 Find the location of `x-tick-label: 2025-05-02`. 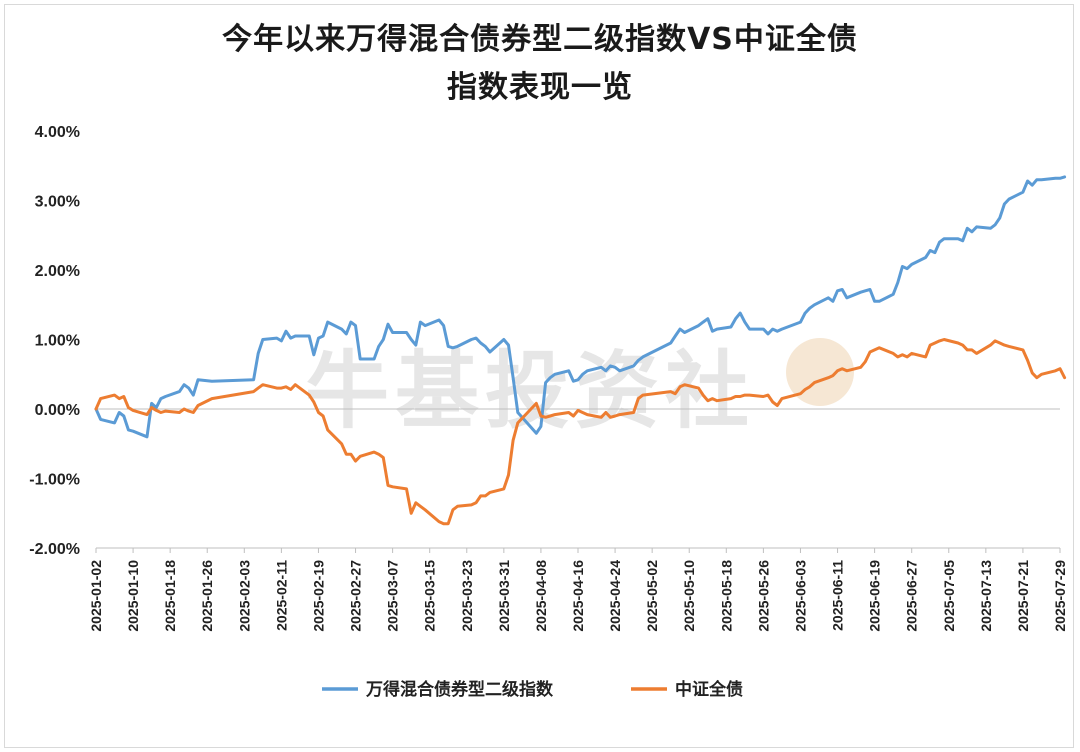

x-tick-label: 2025-05-02 is located at coordinates (652, 596).